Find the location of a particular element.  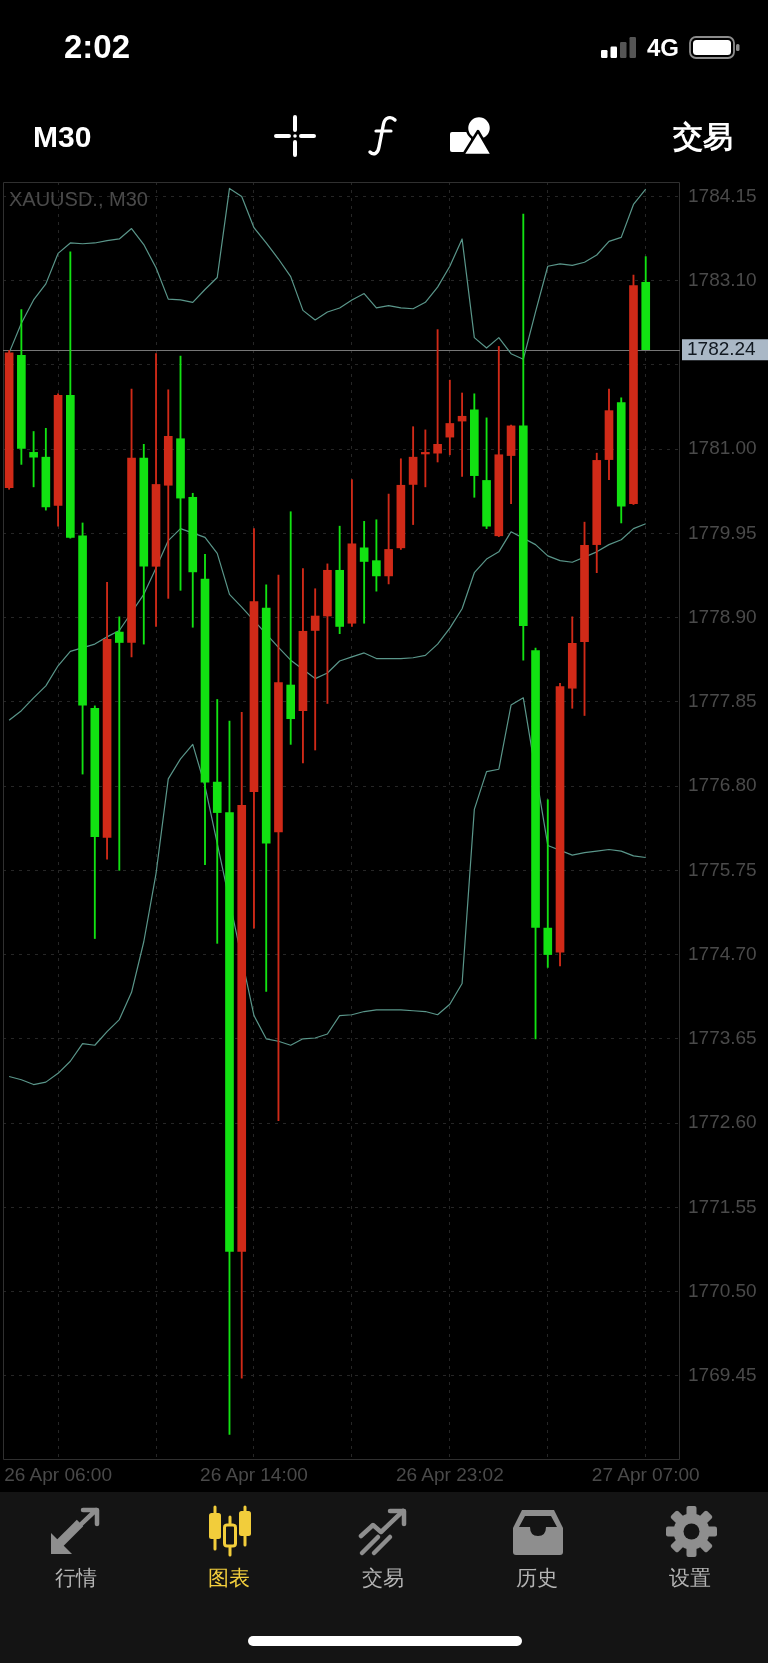

ref-line-label: 1782.24 is located at coordinates (722, 349).